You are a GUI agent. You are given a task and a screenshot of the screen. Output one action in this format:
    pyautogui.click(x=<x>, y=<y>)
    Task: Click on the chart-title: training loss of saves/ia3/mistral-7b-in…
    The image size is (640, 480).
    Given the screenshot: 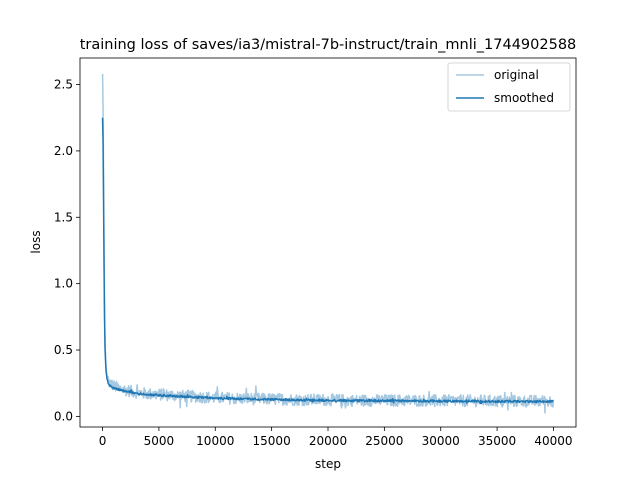 What is the action you would take?
    pyautogui.click(x=328, y=45)
    